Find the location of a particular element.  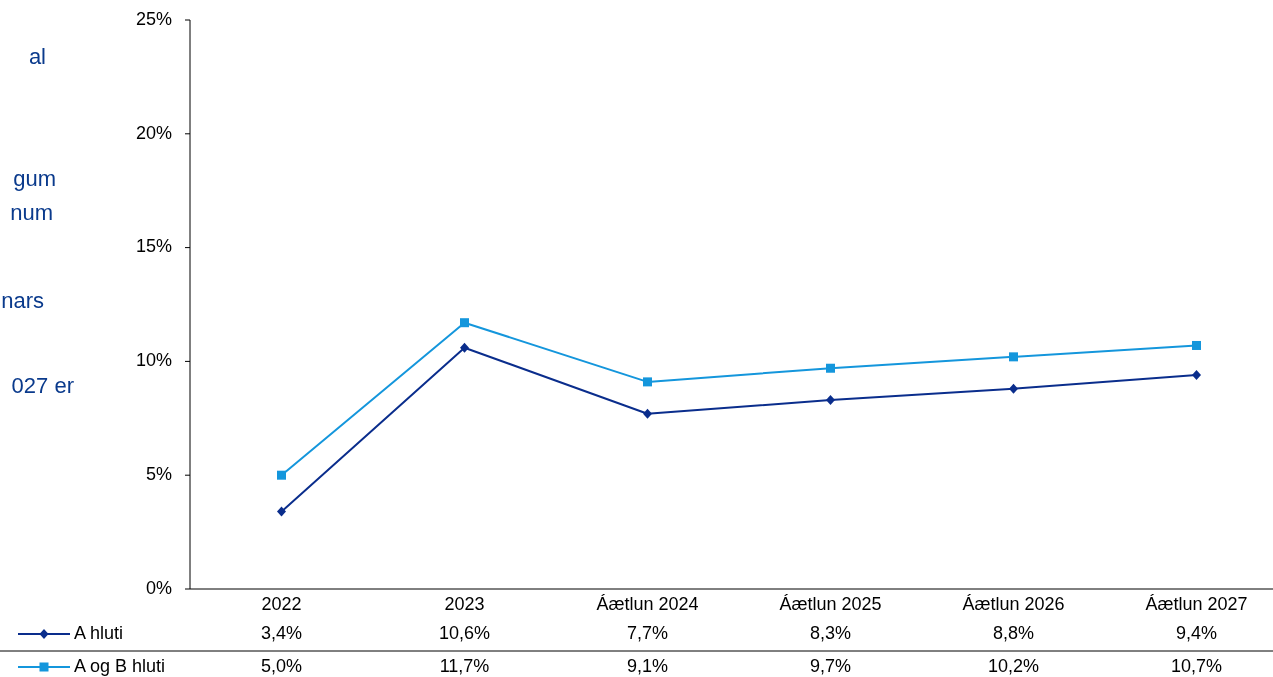

text: 027 er is located at coordinates (42, 385).